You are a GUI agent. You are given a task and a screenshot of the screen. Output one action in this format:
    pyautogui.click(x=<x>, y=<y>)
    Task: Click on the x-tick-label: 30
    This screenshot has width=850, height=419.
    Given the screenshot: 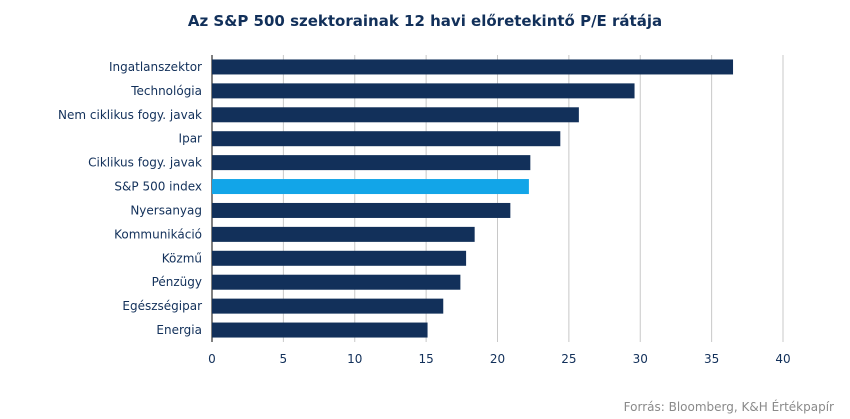 What is the action you would take?
    pyautogui.click(x=640, y=359)
    